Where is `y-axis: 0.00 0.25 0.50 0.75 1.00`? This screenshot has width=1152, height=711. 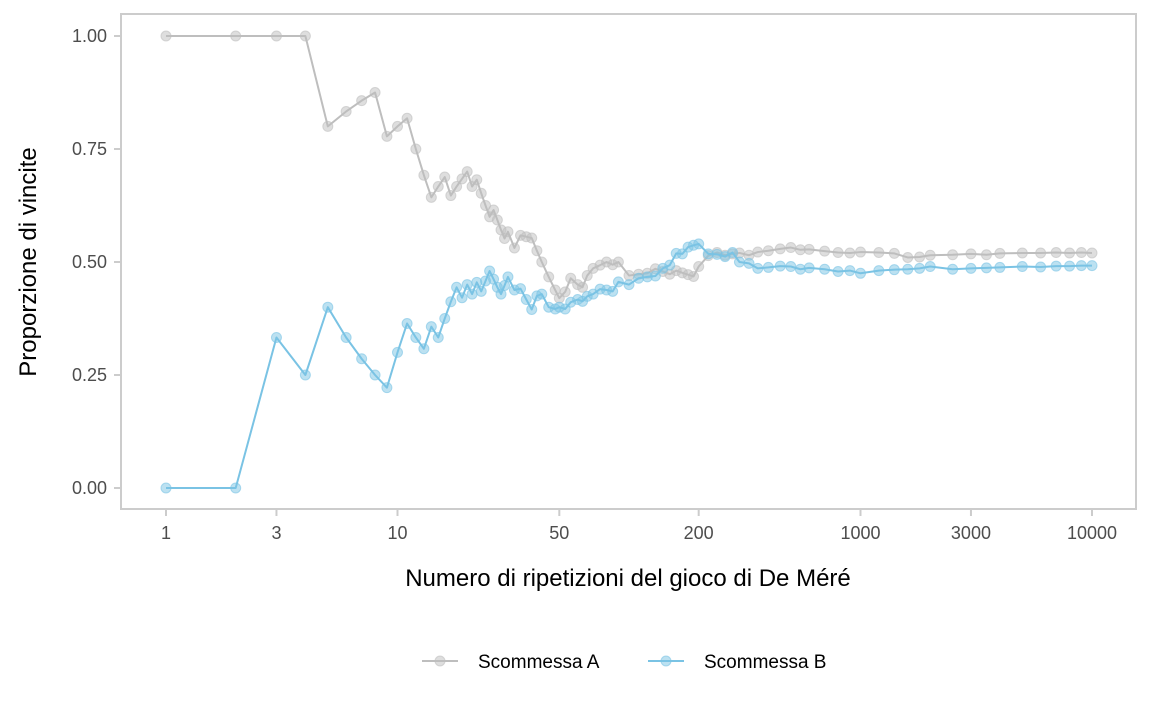
y-axis: 0.00 0.25 0.50 0.75 1.00 is located at coordinates (96, 262).